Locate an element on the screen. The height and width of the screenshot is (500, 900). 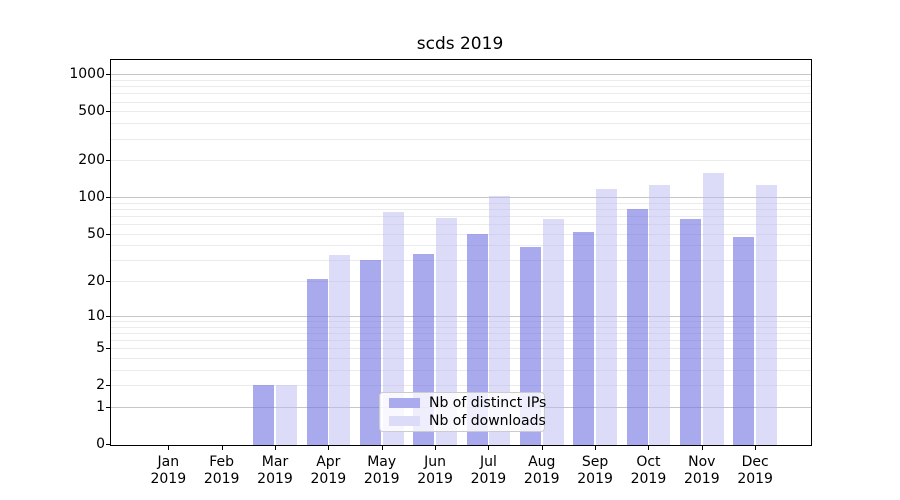
x-axis-tick-label: Apr 2019 is located at coordinates (328, 471).